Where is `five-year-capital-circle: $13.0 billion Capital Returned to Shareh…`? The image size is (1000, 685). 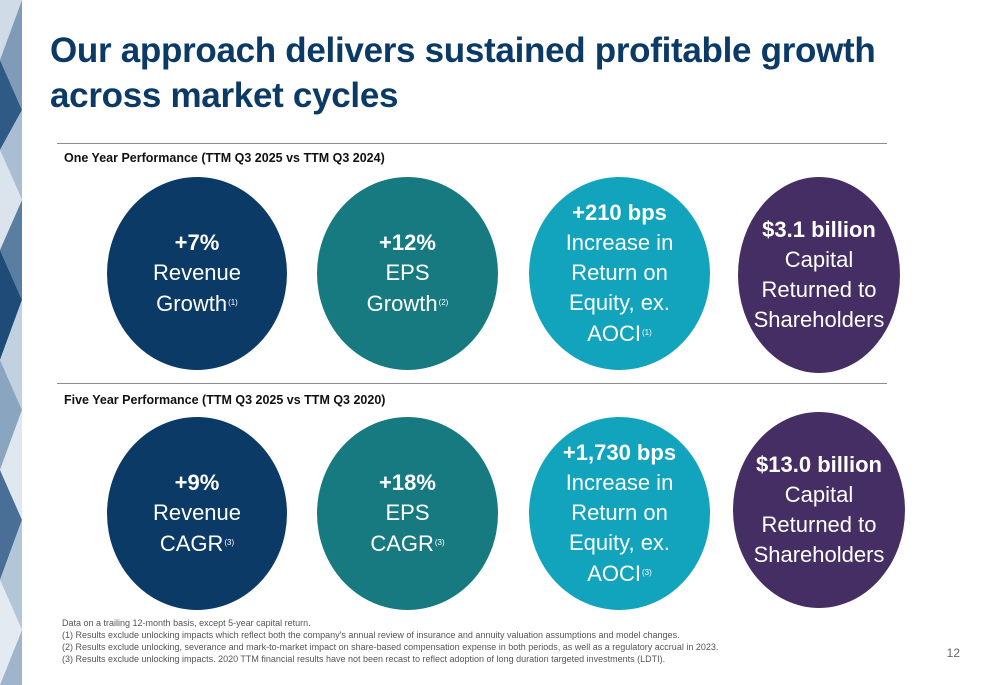 five-year-capital-circle: $13.0 billion Capital Returned to Shareh… is located at coordinates (819, 510).